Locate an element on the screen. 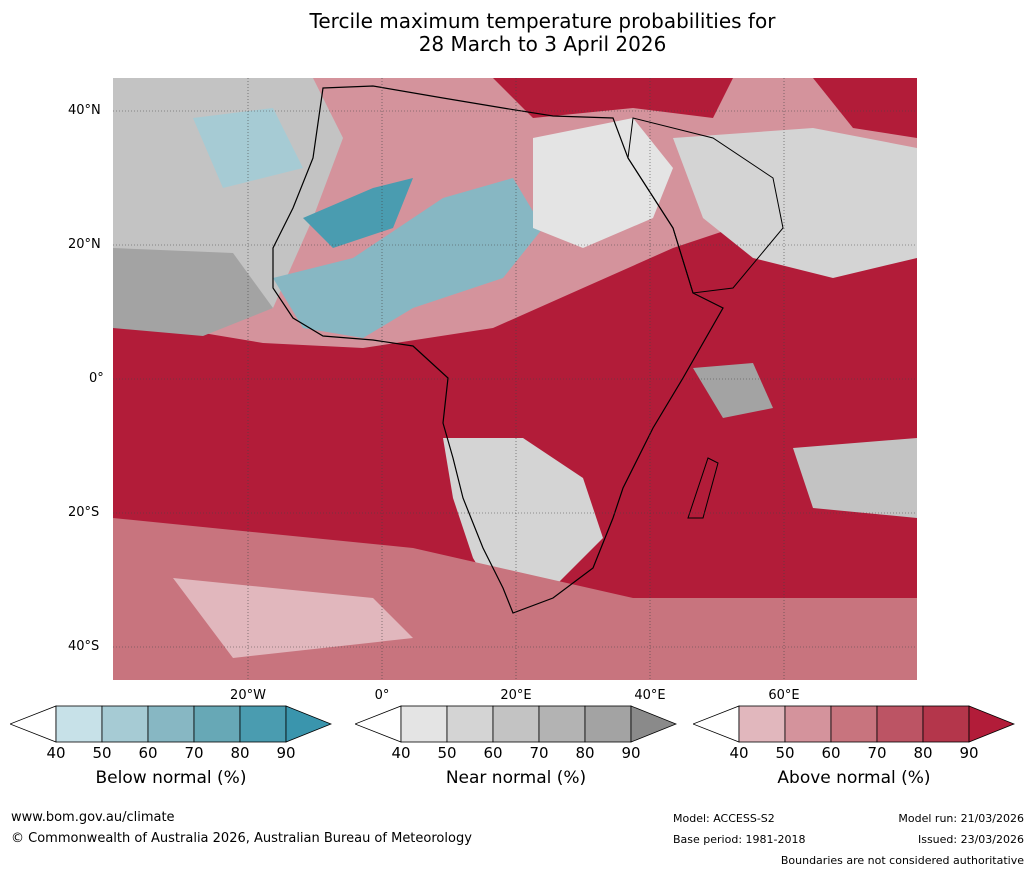 The height and width of the screenshot is (873, 1035). above-normal-region-asia is located at coordinates (865, 108).